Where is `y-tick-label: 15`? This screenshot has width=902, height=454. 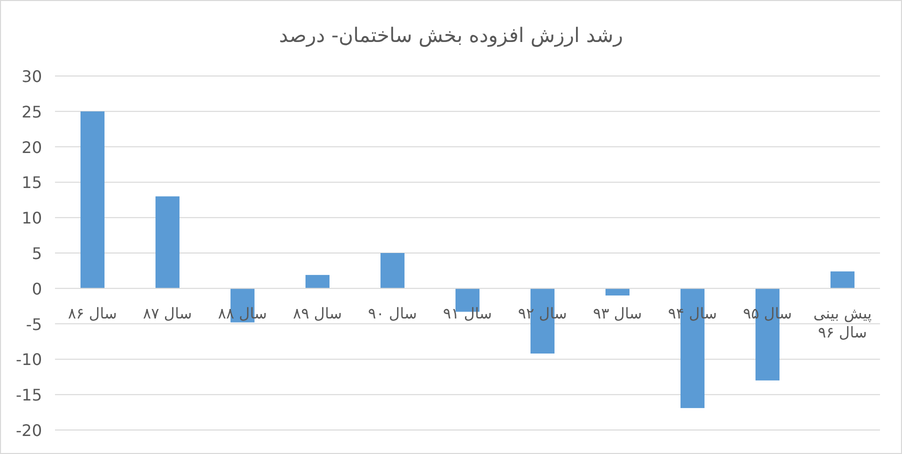
y-tick-label: 15 is located at coordinates (32, 182).